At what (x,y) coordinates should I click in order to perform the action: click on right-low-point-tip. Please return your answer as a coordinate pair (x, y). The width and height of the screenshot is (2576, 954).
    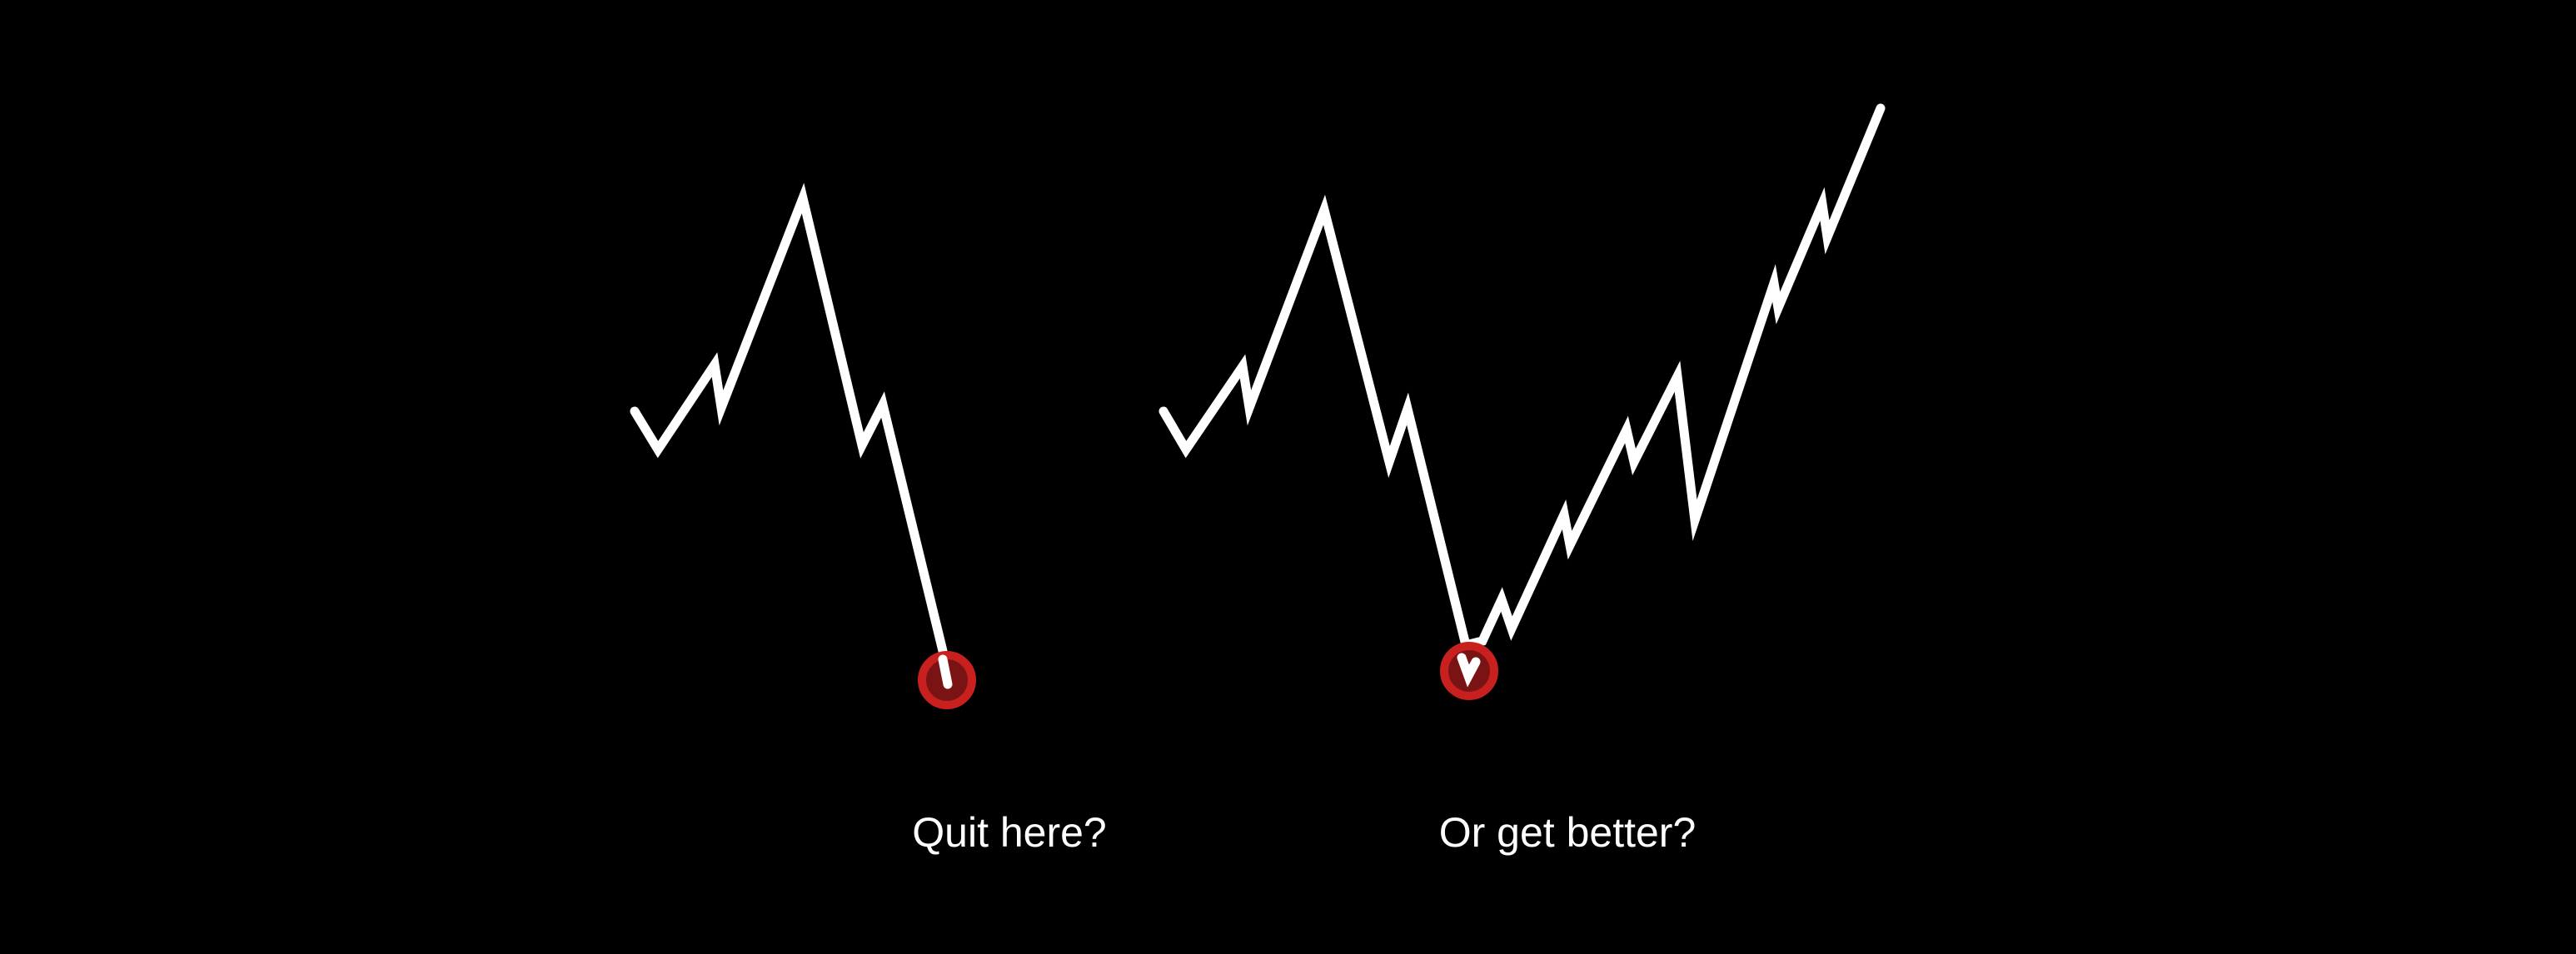
    Looking at the image, I should click on (1469, 670).